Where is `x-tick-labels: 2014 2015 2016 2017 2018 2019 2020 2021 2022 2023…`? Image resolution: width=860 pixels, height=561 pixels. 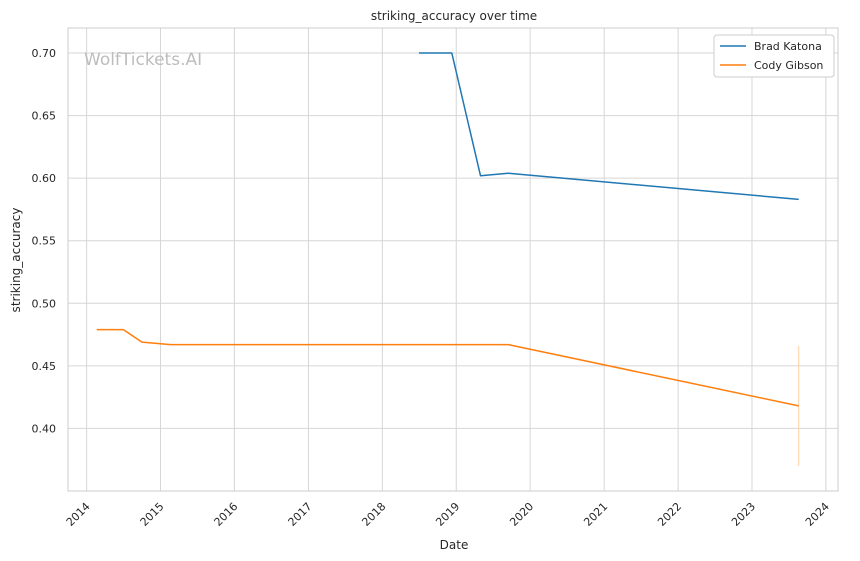 x-tick-labels: 2014 2015 2016 2017 2018 2019 2020 2021 2022 2023… is located at coordinates (448, 514).